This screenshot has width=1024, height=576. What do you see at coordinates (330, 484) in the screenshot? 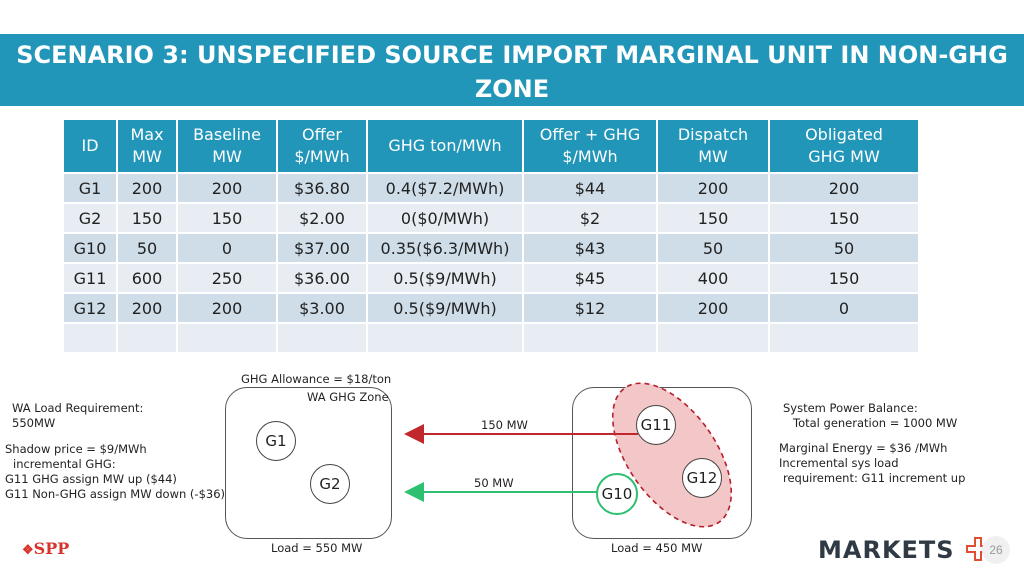
I see `generator-g2: G2` at bounding box center [330, 484].